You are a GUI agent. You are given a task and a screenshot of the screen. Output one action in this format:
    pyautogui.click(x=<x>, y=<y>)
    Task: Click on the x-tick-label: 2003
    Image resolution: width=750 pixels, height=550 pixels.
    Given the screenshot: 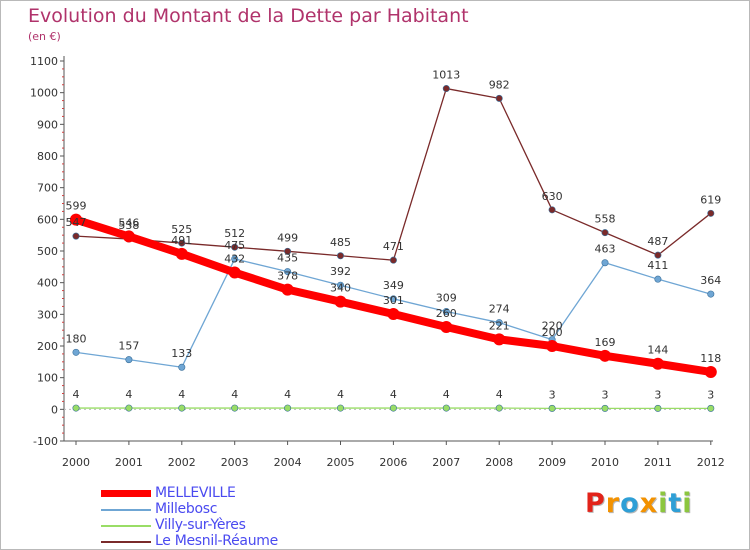 What is the action you would take?
    pyautogui.click(x=235, y=462)
    